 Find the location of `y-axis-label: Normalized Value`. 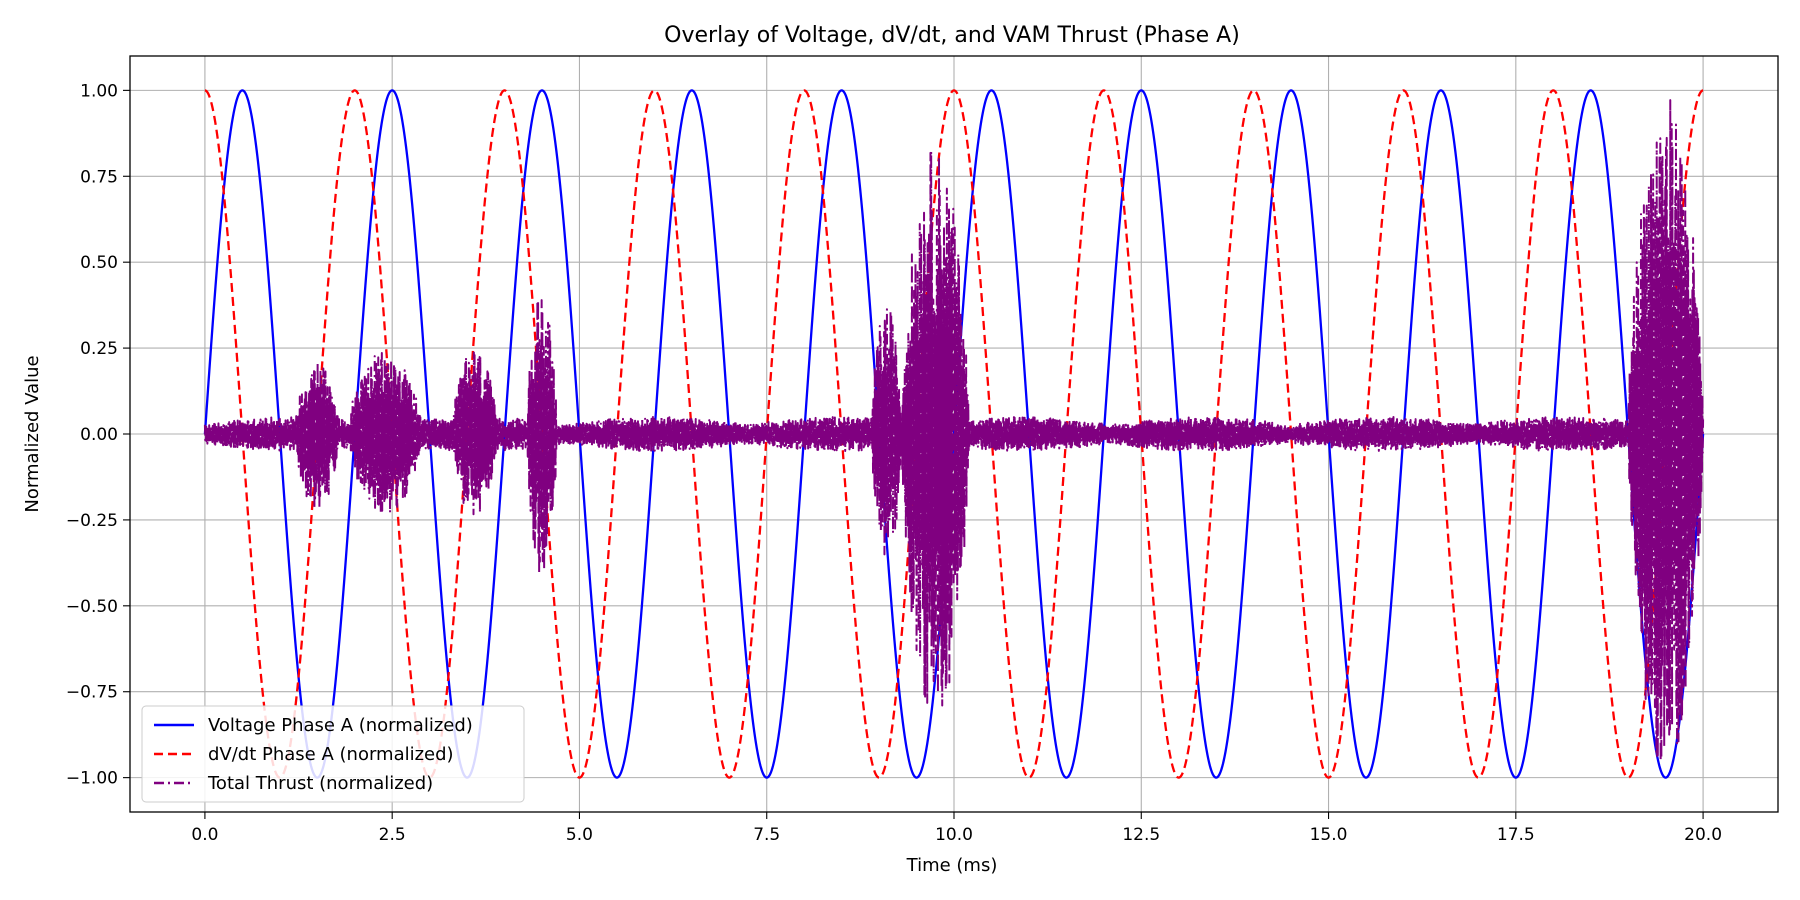

y-axis-label: Normalized Value is located at coordinates (32, 433).